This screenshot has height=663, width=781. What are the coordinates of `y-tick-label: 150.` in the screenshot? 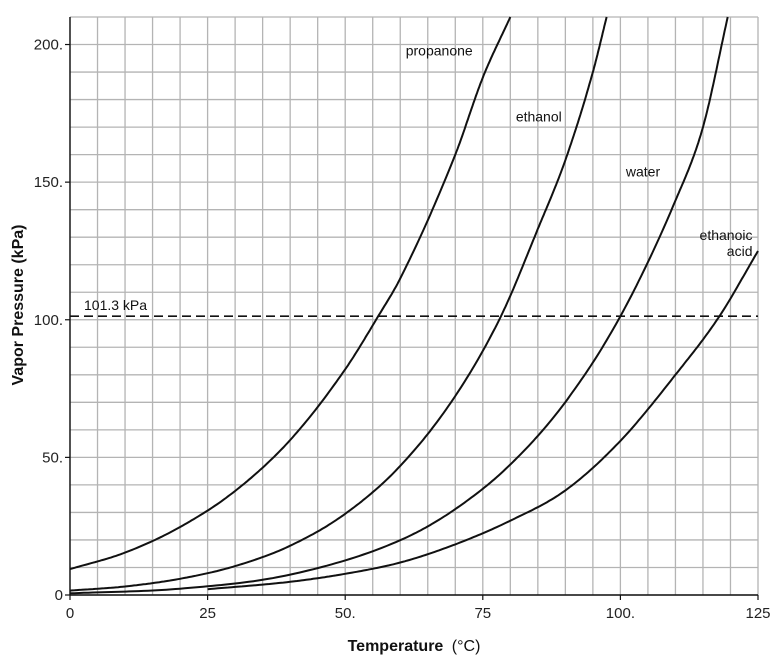 It's located at (48, 182).